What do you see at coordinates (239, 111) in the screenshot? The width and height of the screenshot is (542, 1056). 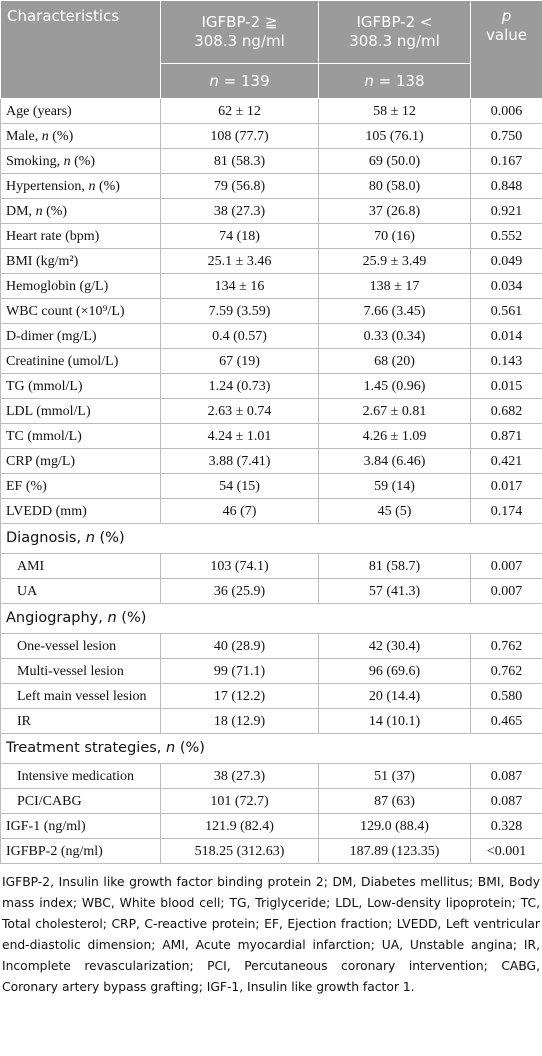 I see `cell: 62 ± 12` at bounding box center [239, 111].